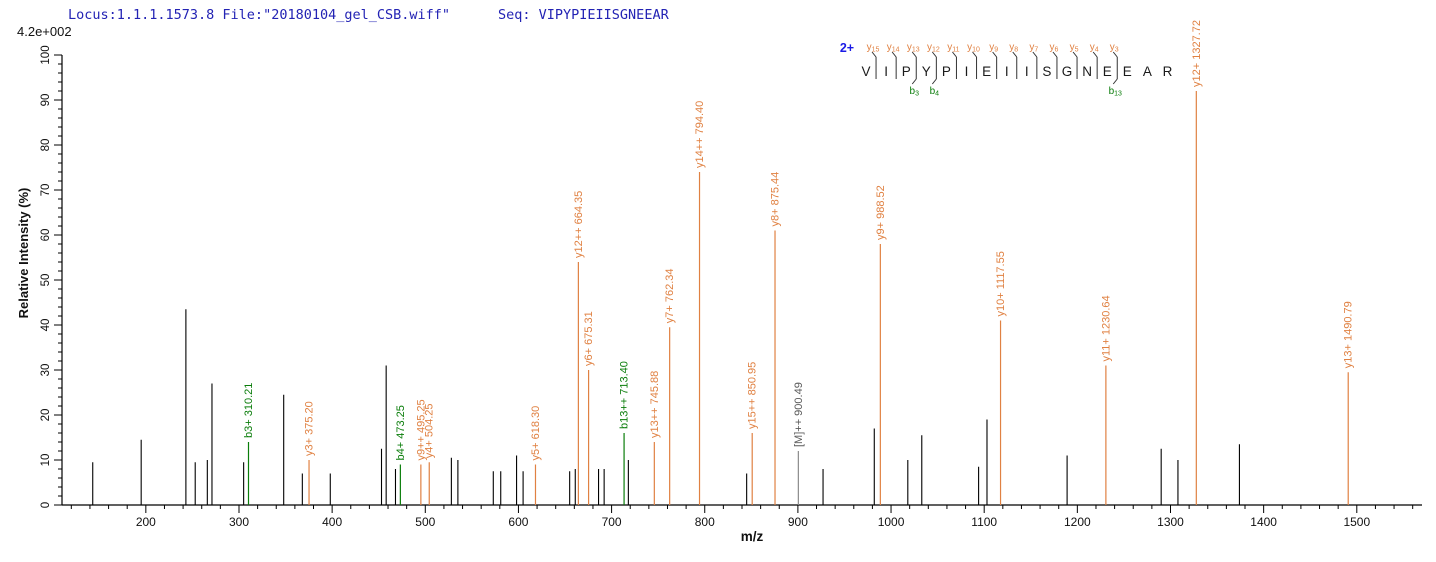  Describe the element at coordinates (913, 48) in the screenshot. I see `y-ion-label: y13` at that location.